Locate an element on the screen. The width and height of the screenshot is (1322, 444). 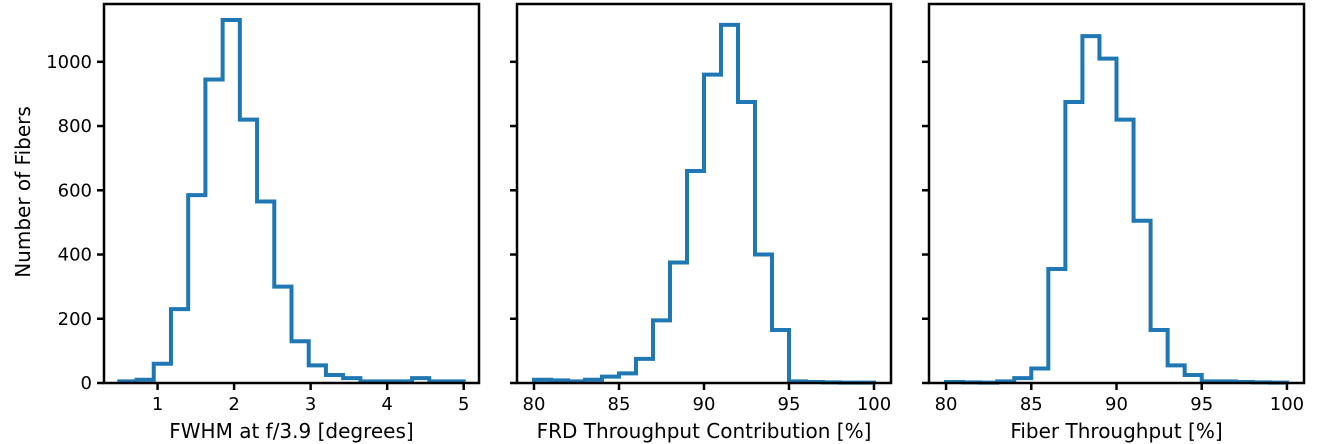
y-tick-label: 400 is located at coordinates (75, 255).